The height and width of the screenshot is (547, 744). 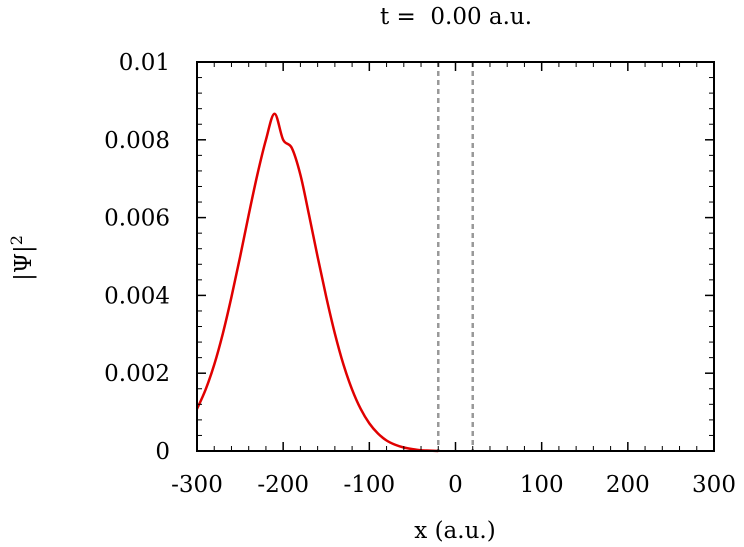 What do you see at coordinates (24, 263) in the screenshot?
I see `y-axis-title-base: |Ψ|` at bounding box center [24, 263].